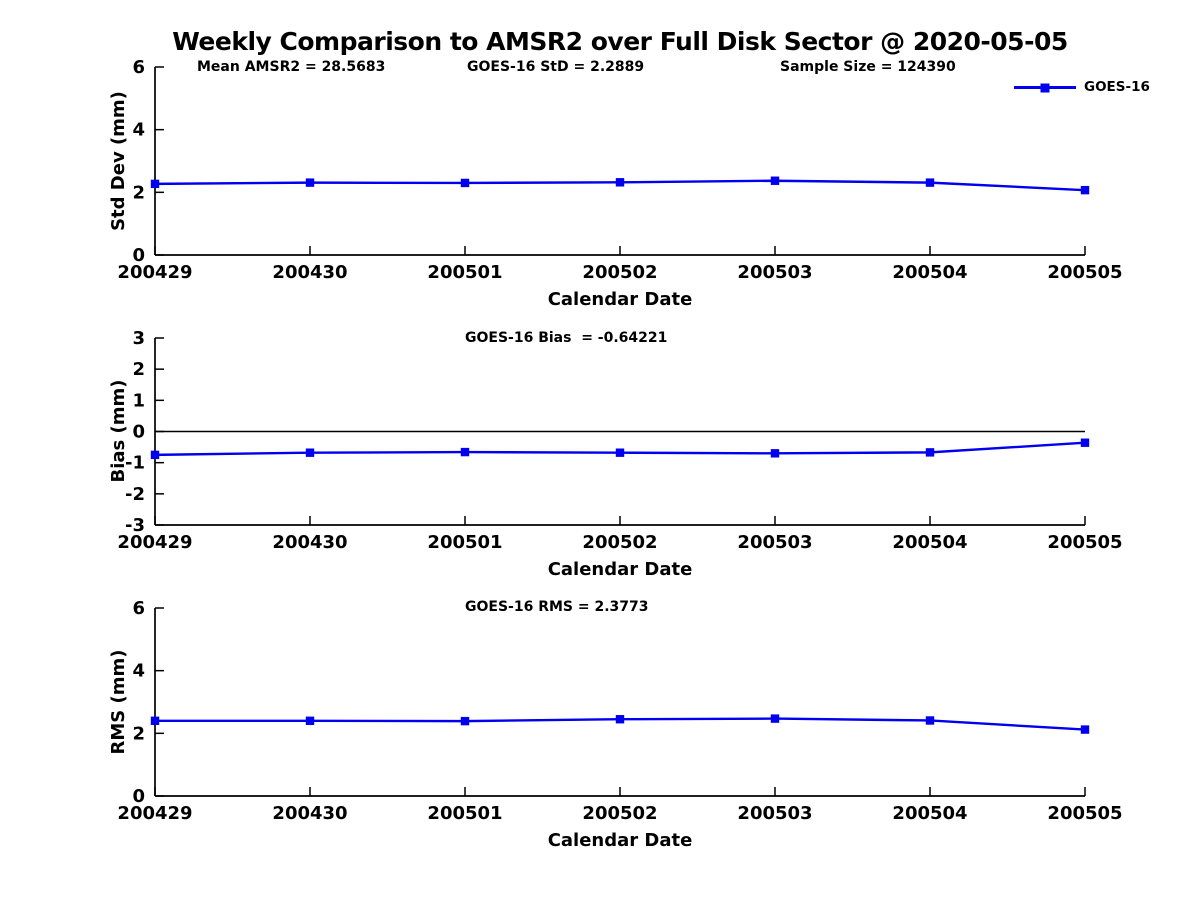  Describe the element at coordinates (868, 67) in the screenshot. I see `stat-sample-size: Sample Size = 124390` at that location.